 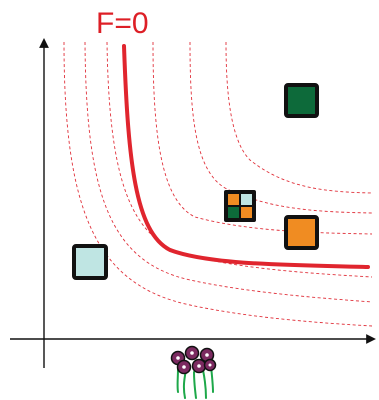 I want to click on mixed-checker-square, so click(x=240, y=206).